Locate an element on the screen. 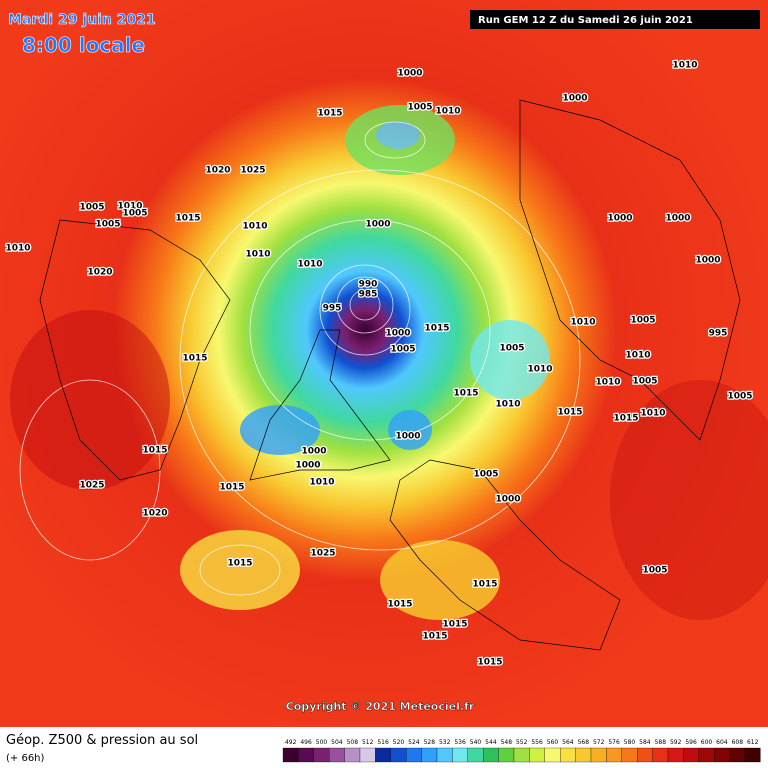 This screenshot has height=768, width=768. scale-label: 532 is located at coordinates (445, 742).